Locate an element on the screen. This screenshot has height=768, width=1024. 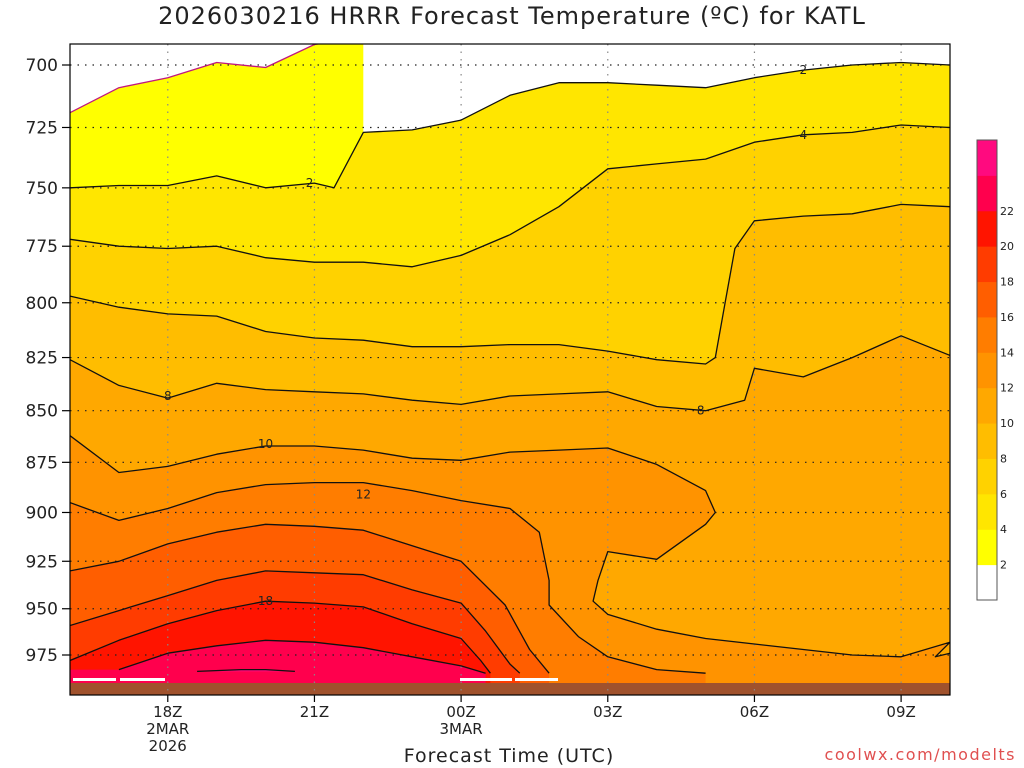
colorbar-label-4: 4 is located at coordinates (1003, 529).